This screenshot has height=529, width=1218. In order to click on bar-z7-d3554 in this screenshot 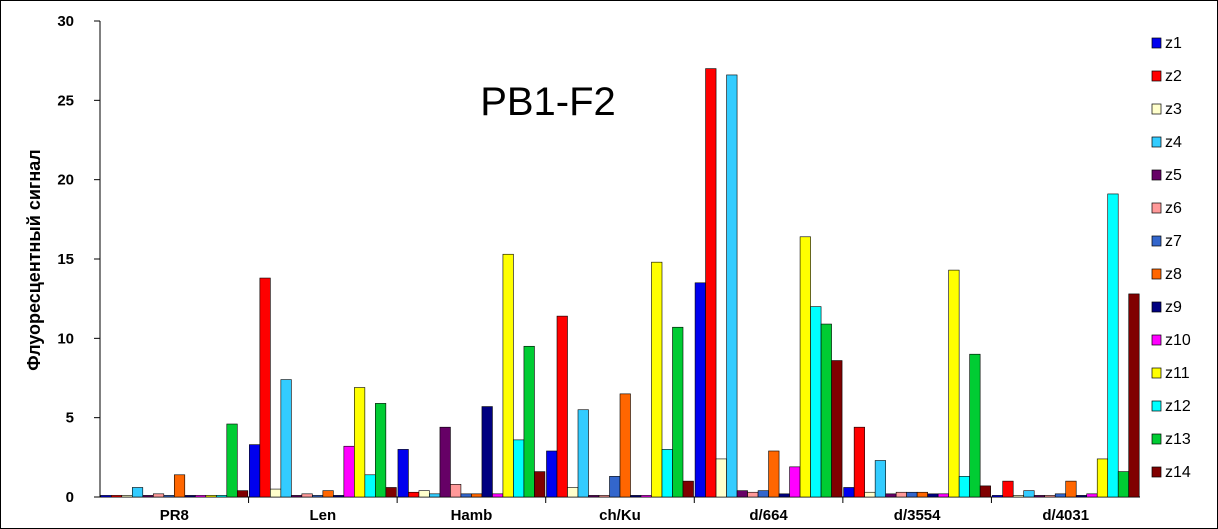, I will do `click(912, 494)`.